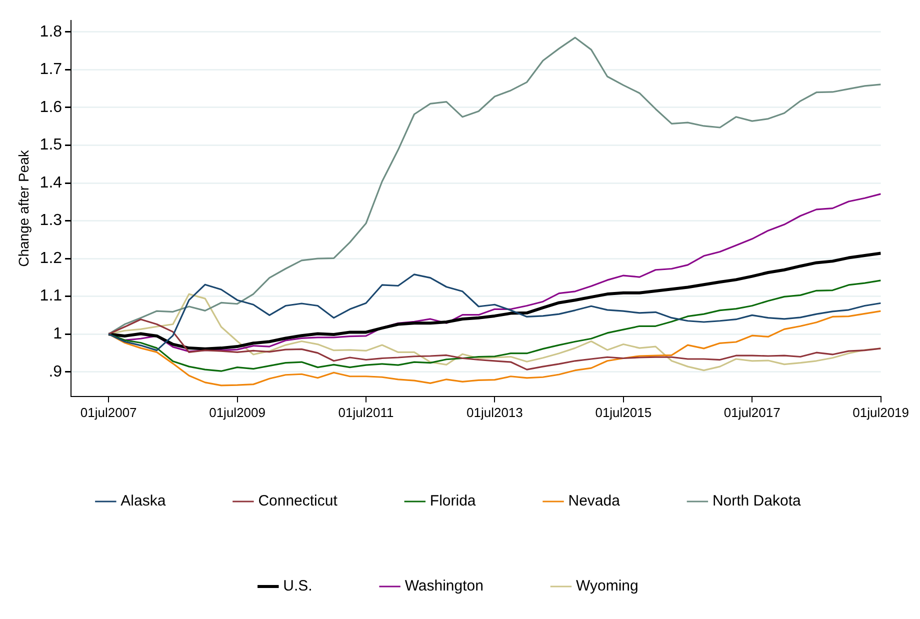 This screenshot has height=619, width=920. Describe the element at coordinates (757, 501) in the screenshot. I see `legend-label: North Dakota` at that location.